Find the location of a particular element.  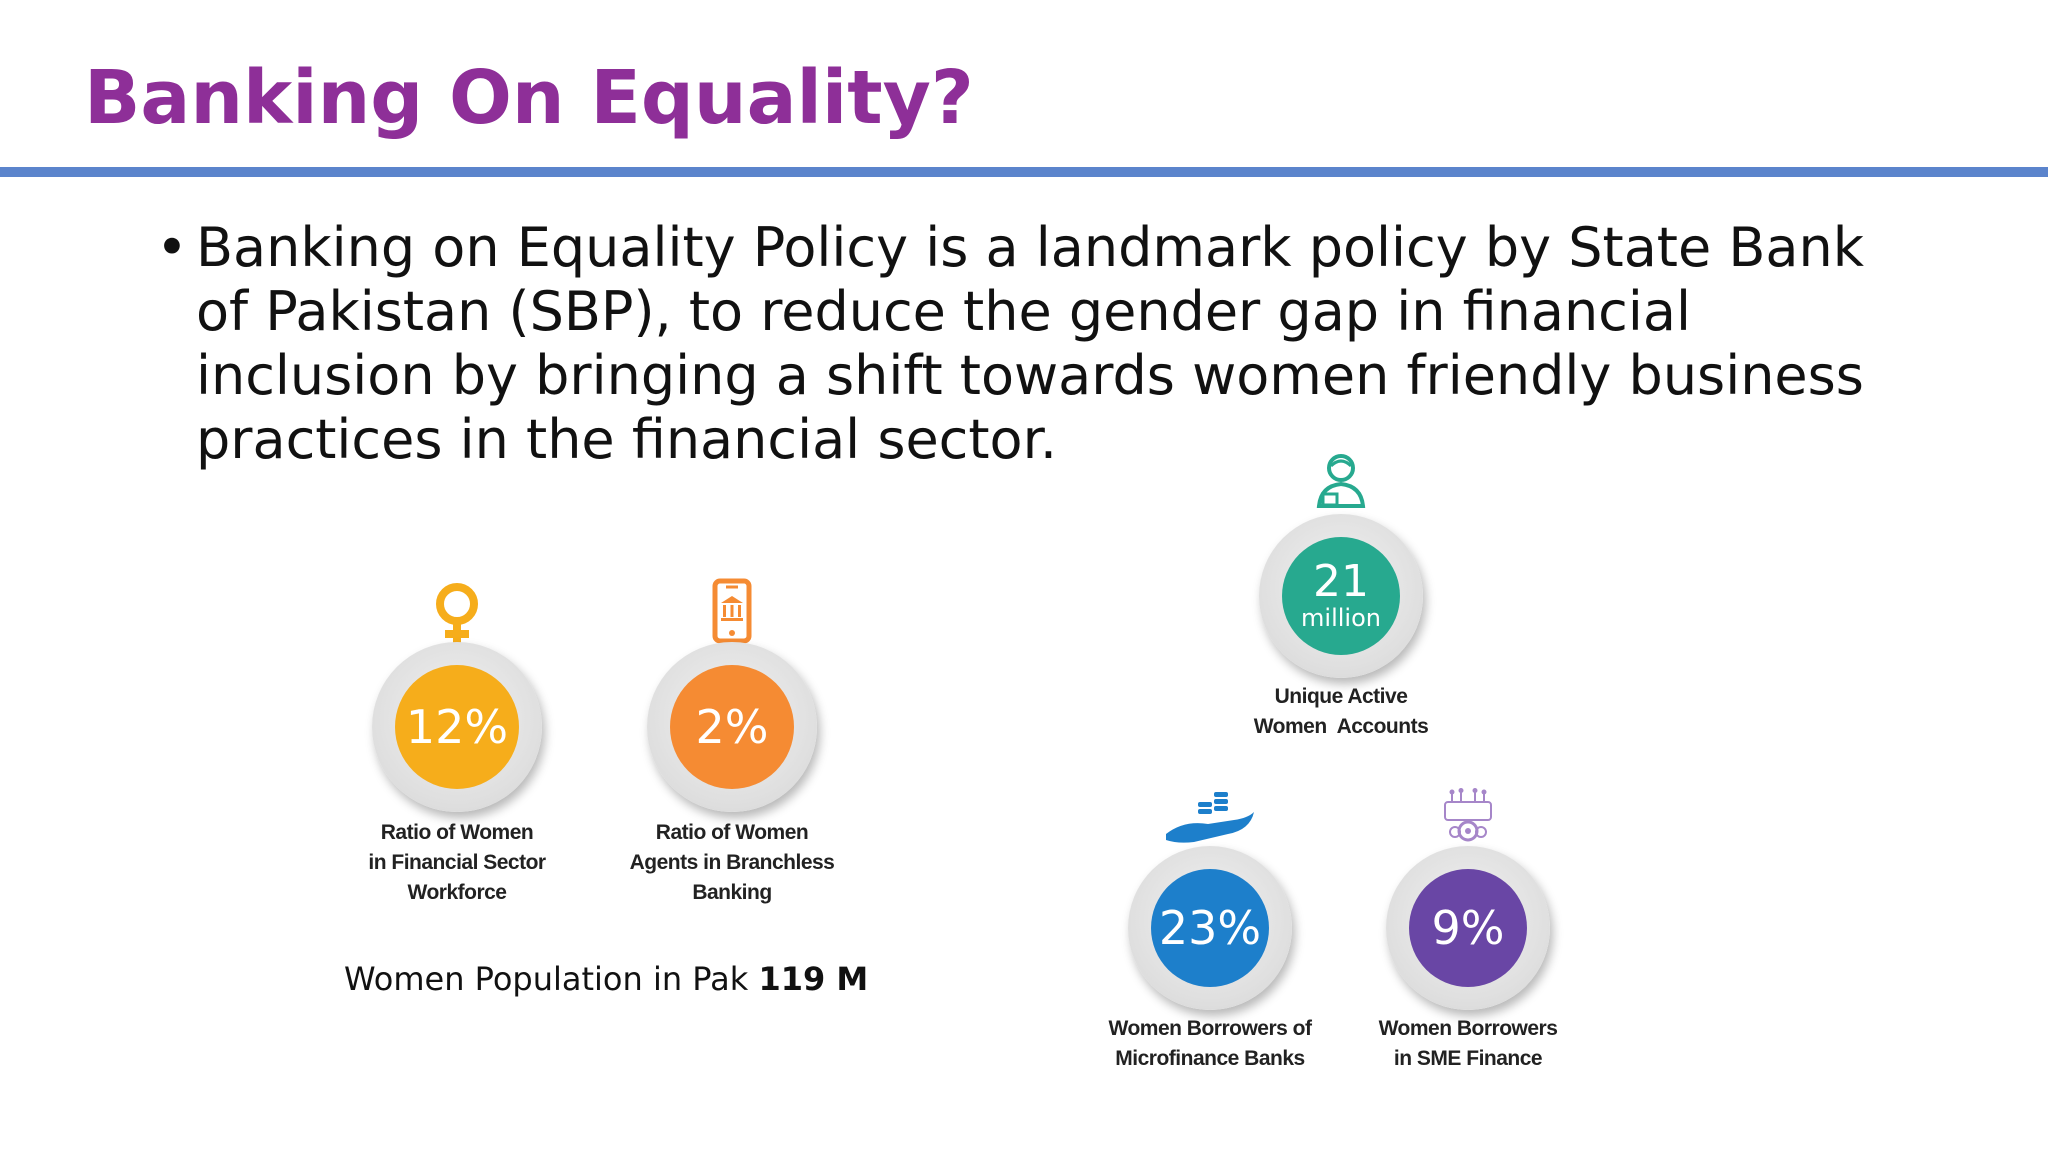

stat-value: 21 is located at coordinates (1341, 581).